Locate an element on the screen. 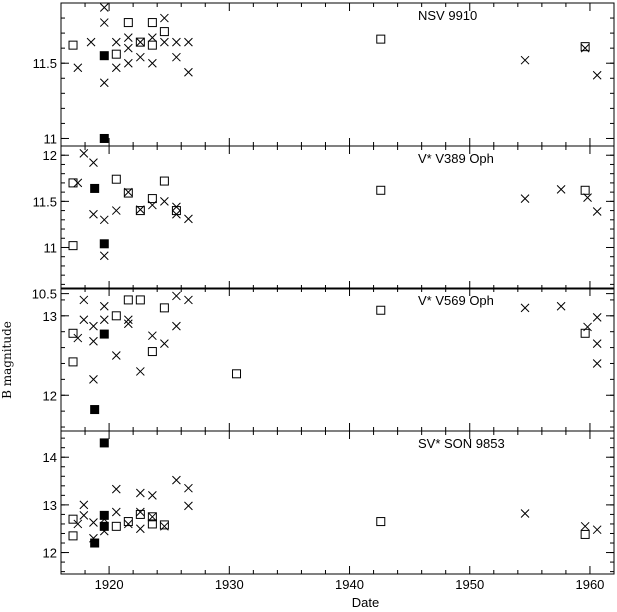  x-tick-label: 1940 is located at coordinates (349, 584).